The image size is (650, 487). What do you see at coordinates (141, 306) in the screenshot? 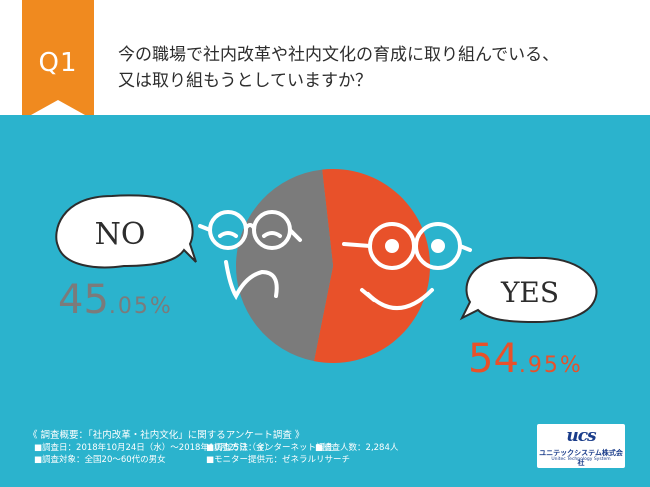
I see `no-percent-frac: .05%` at bounding box center [141, 306].